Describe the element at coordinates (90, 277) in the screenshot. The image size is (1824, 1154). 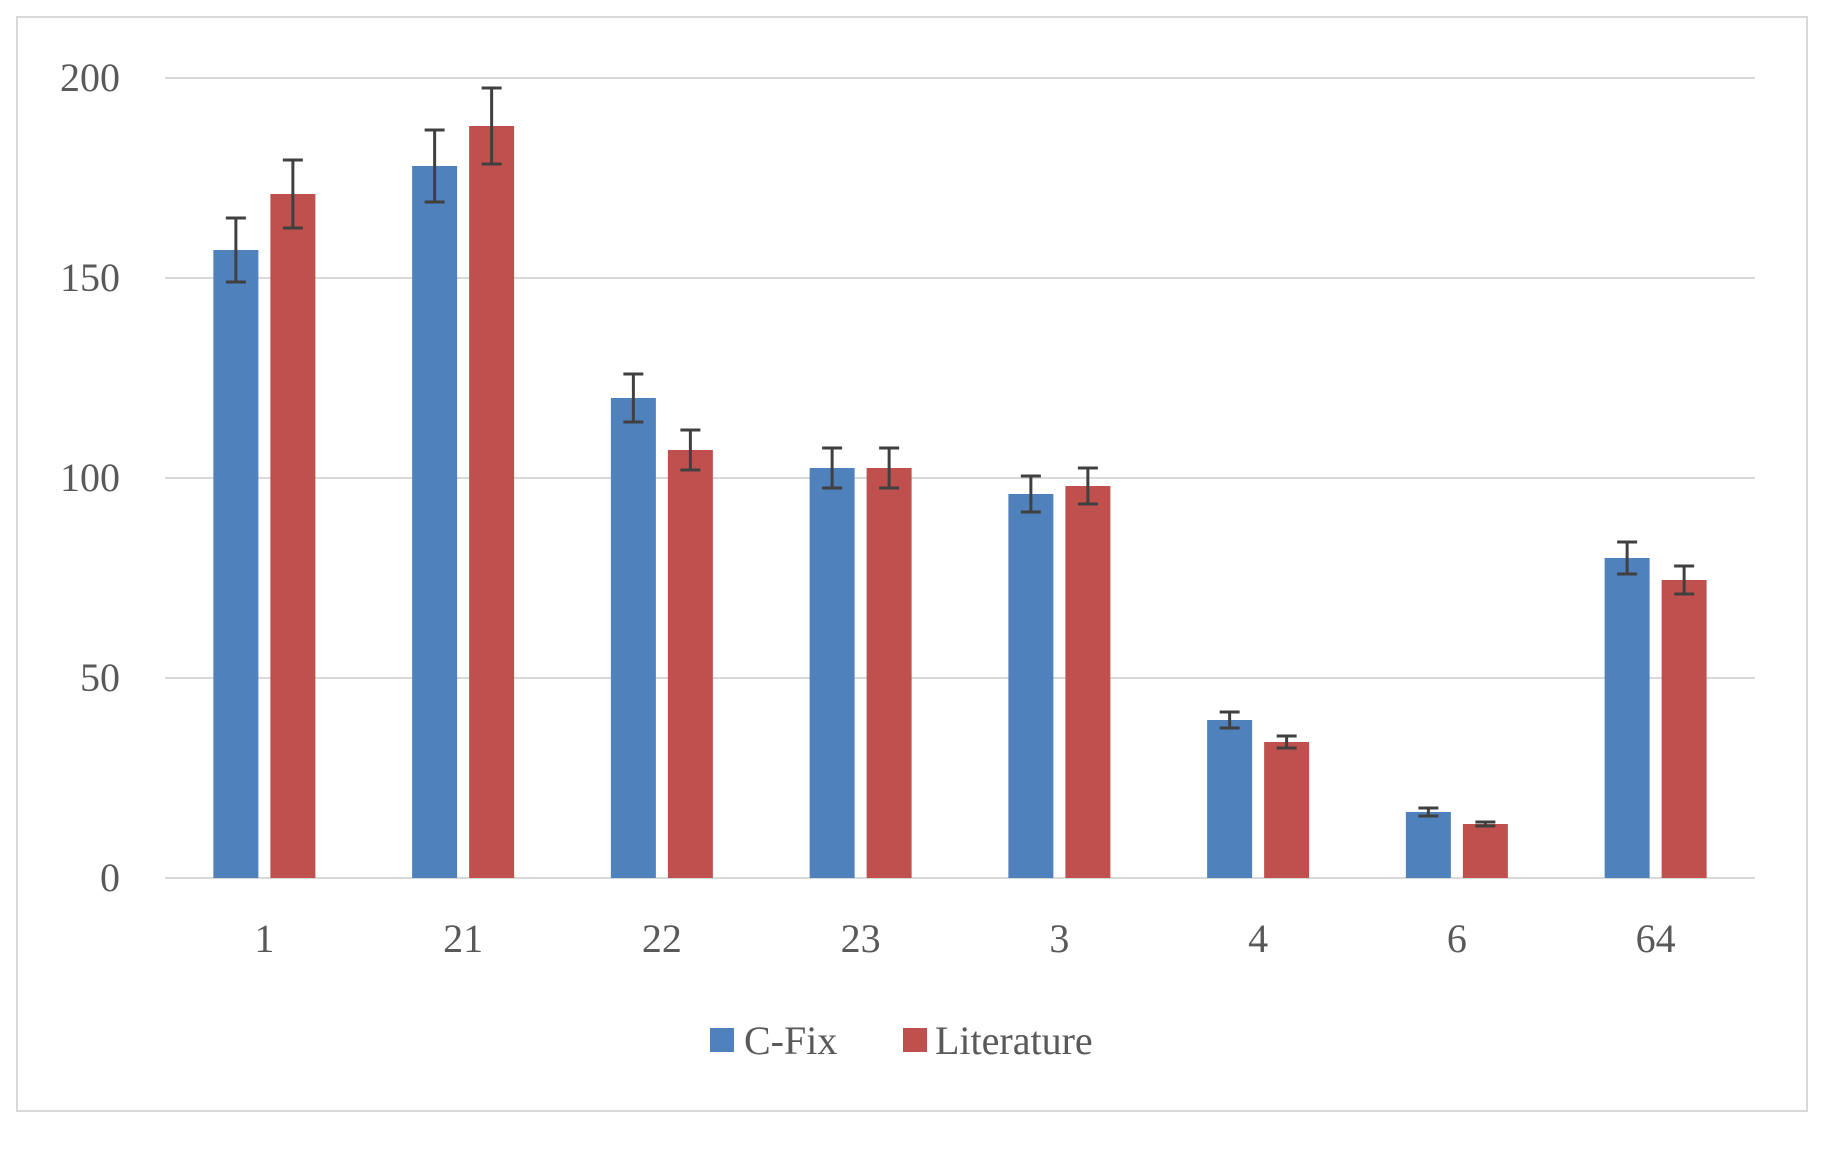
I see `y-tick-label: 150` at that location.